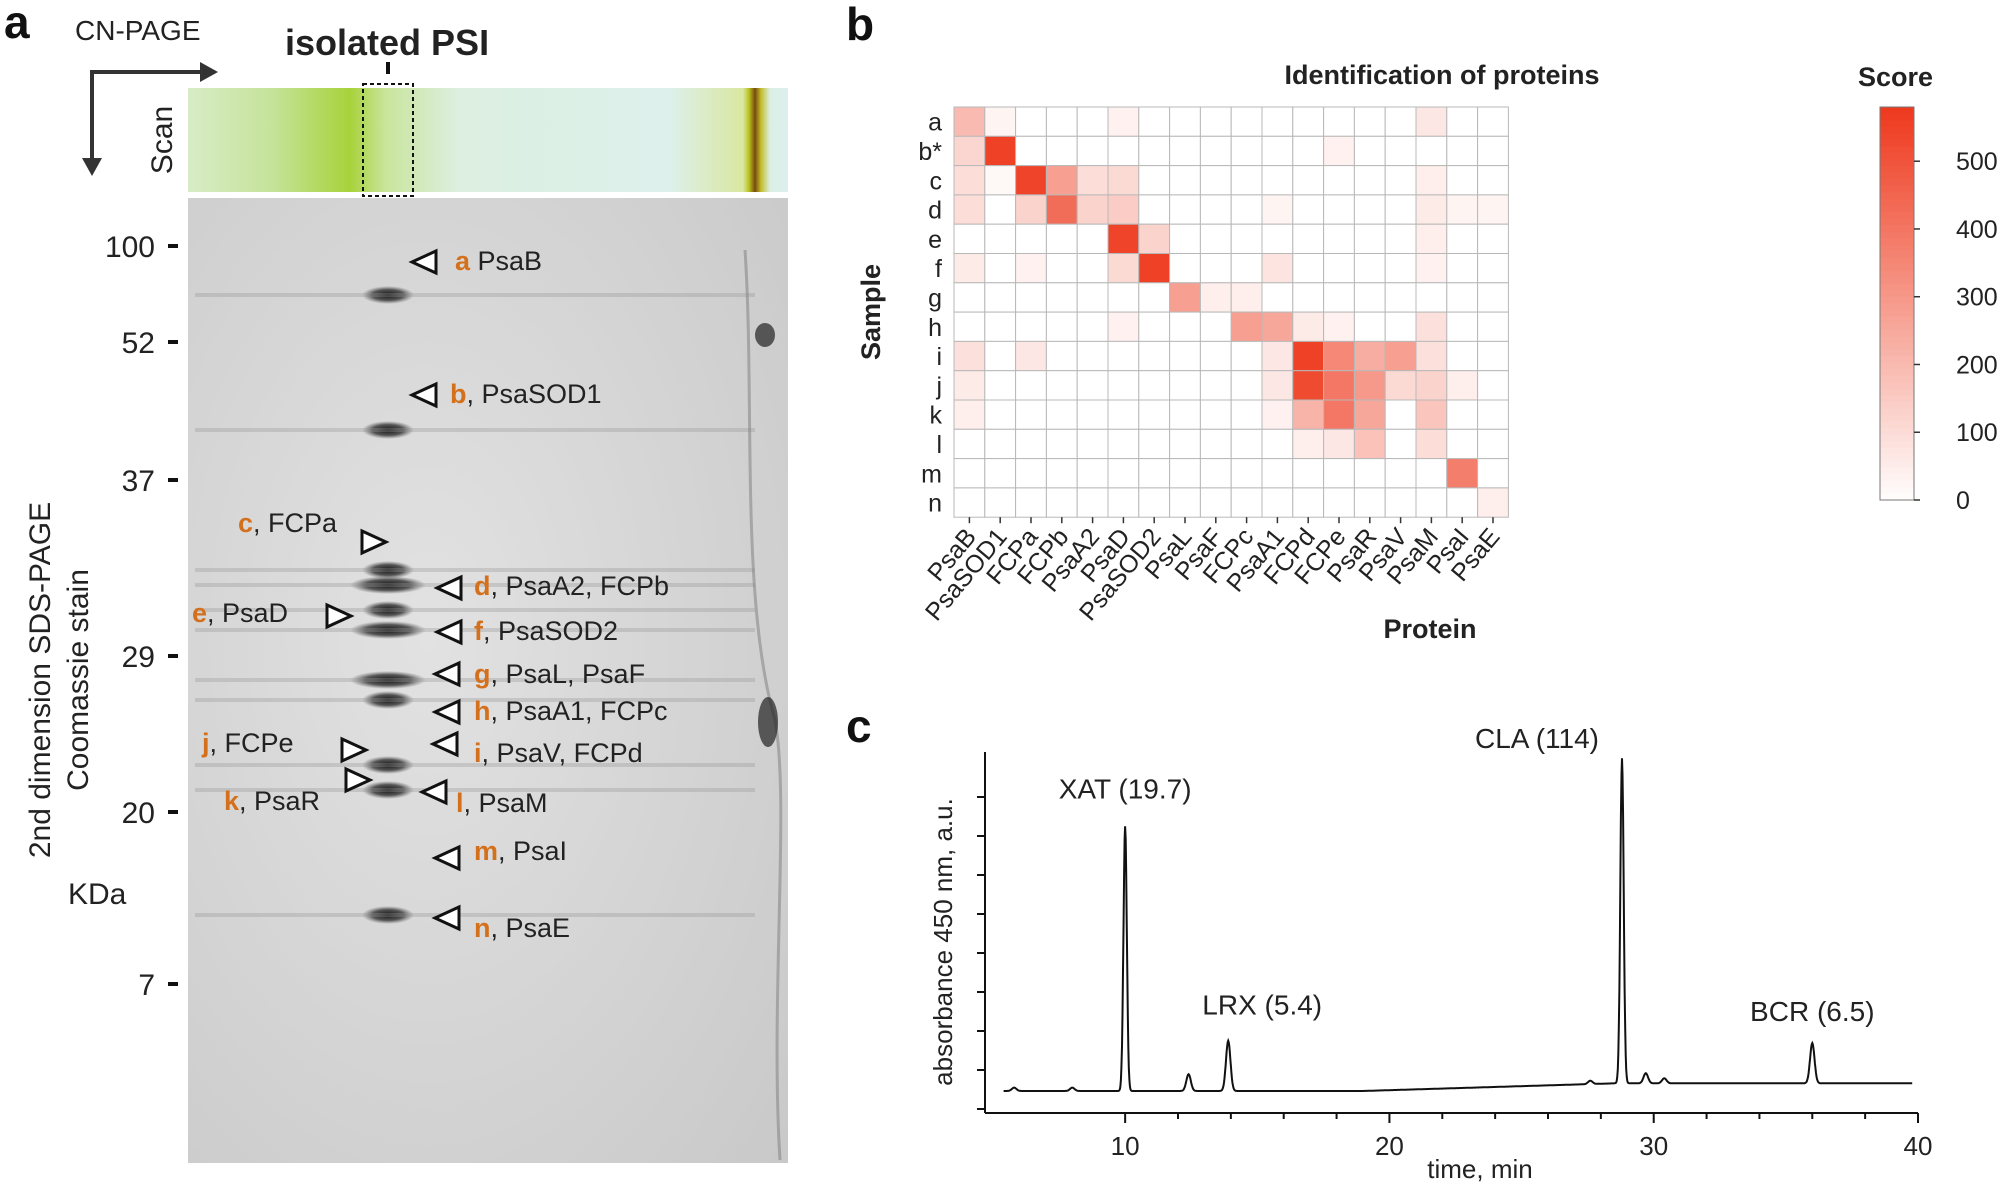 The image size is (1998, 1185). Describe the element at coordinates (205, 743) in the screenshot. I see `spot-letter: j` at that location.